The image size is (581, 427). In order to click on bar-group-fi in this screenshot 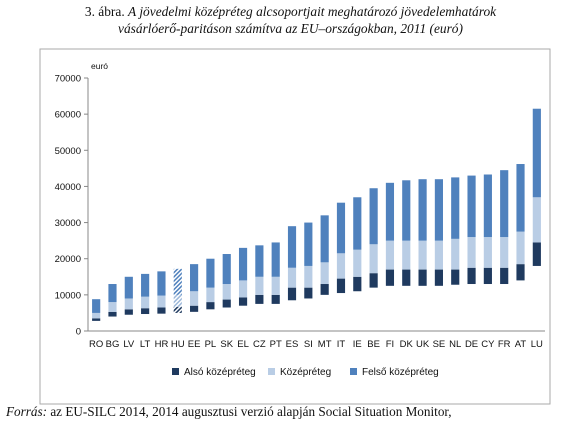, I will do `click(390, 234)`.